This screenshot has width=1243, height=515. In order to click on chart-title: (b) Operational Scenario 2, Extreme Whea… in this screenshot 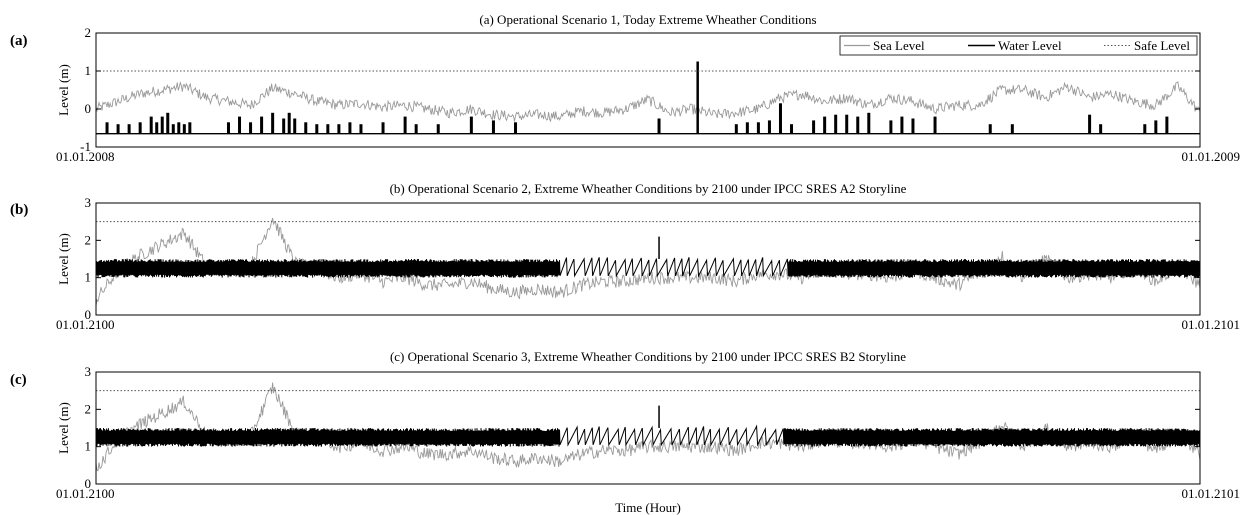, I will do `click(648, 188)`.